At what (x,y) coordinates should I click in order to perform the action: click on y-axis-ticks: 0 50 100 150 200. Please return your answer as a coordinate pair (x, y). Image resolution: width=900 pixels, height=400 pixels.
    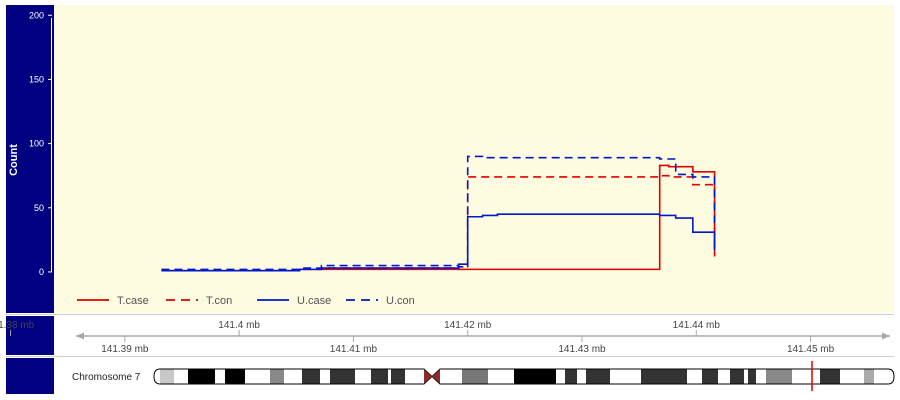
    Looking at the image, I should click on (40, 143).